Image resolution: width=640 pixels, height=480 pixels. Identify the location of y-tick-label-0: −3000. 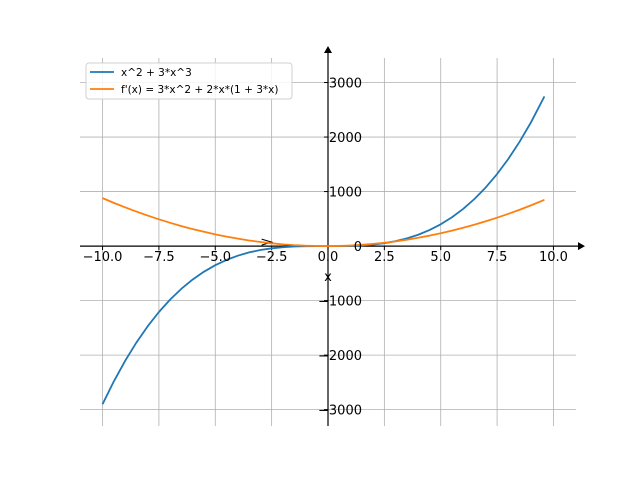
(340, 411).